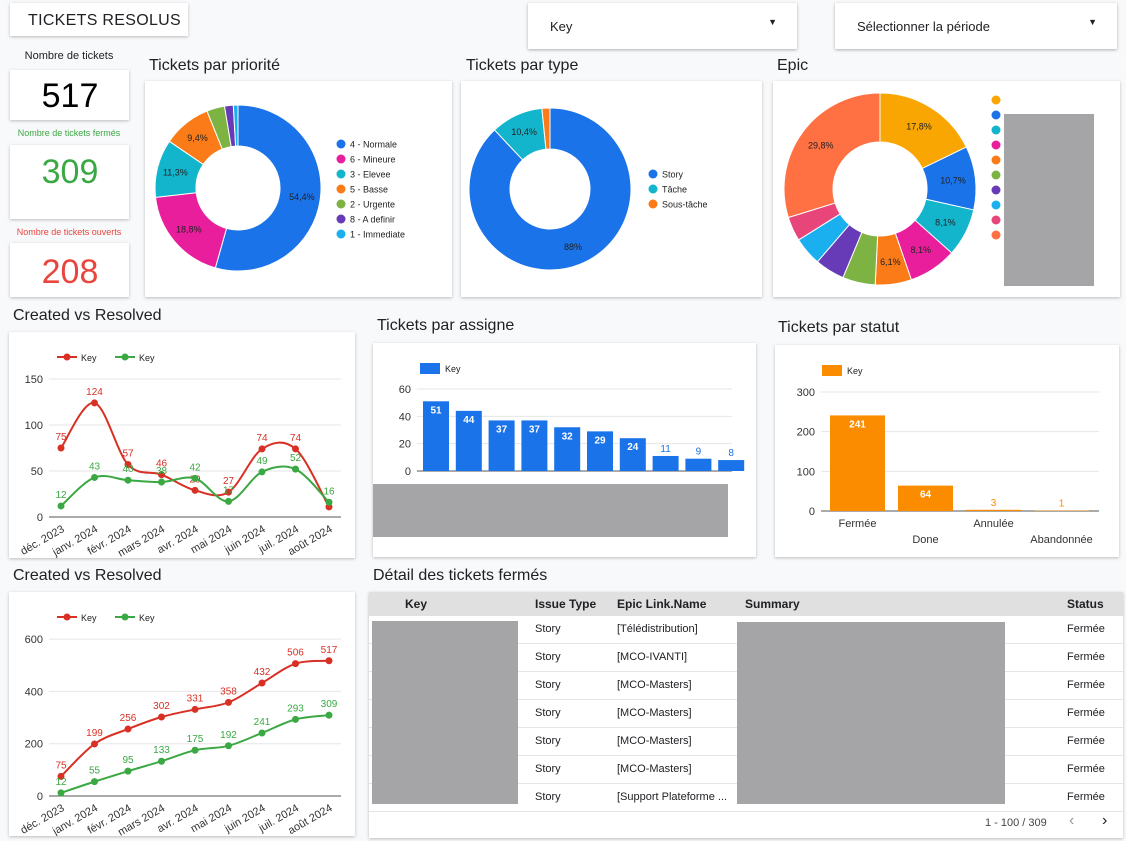  Describe the element at coordinates (87, 316) in the screenshot. I see `chart-title-created-resolved: Created vs Resolved` at that location.